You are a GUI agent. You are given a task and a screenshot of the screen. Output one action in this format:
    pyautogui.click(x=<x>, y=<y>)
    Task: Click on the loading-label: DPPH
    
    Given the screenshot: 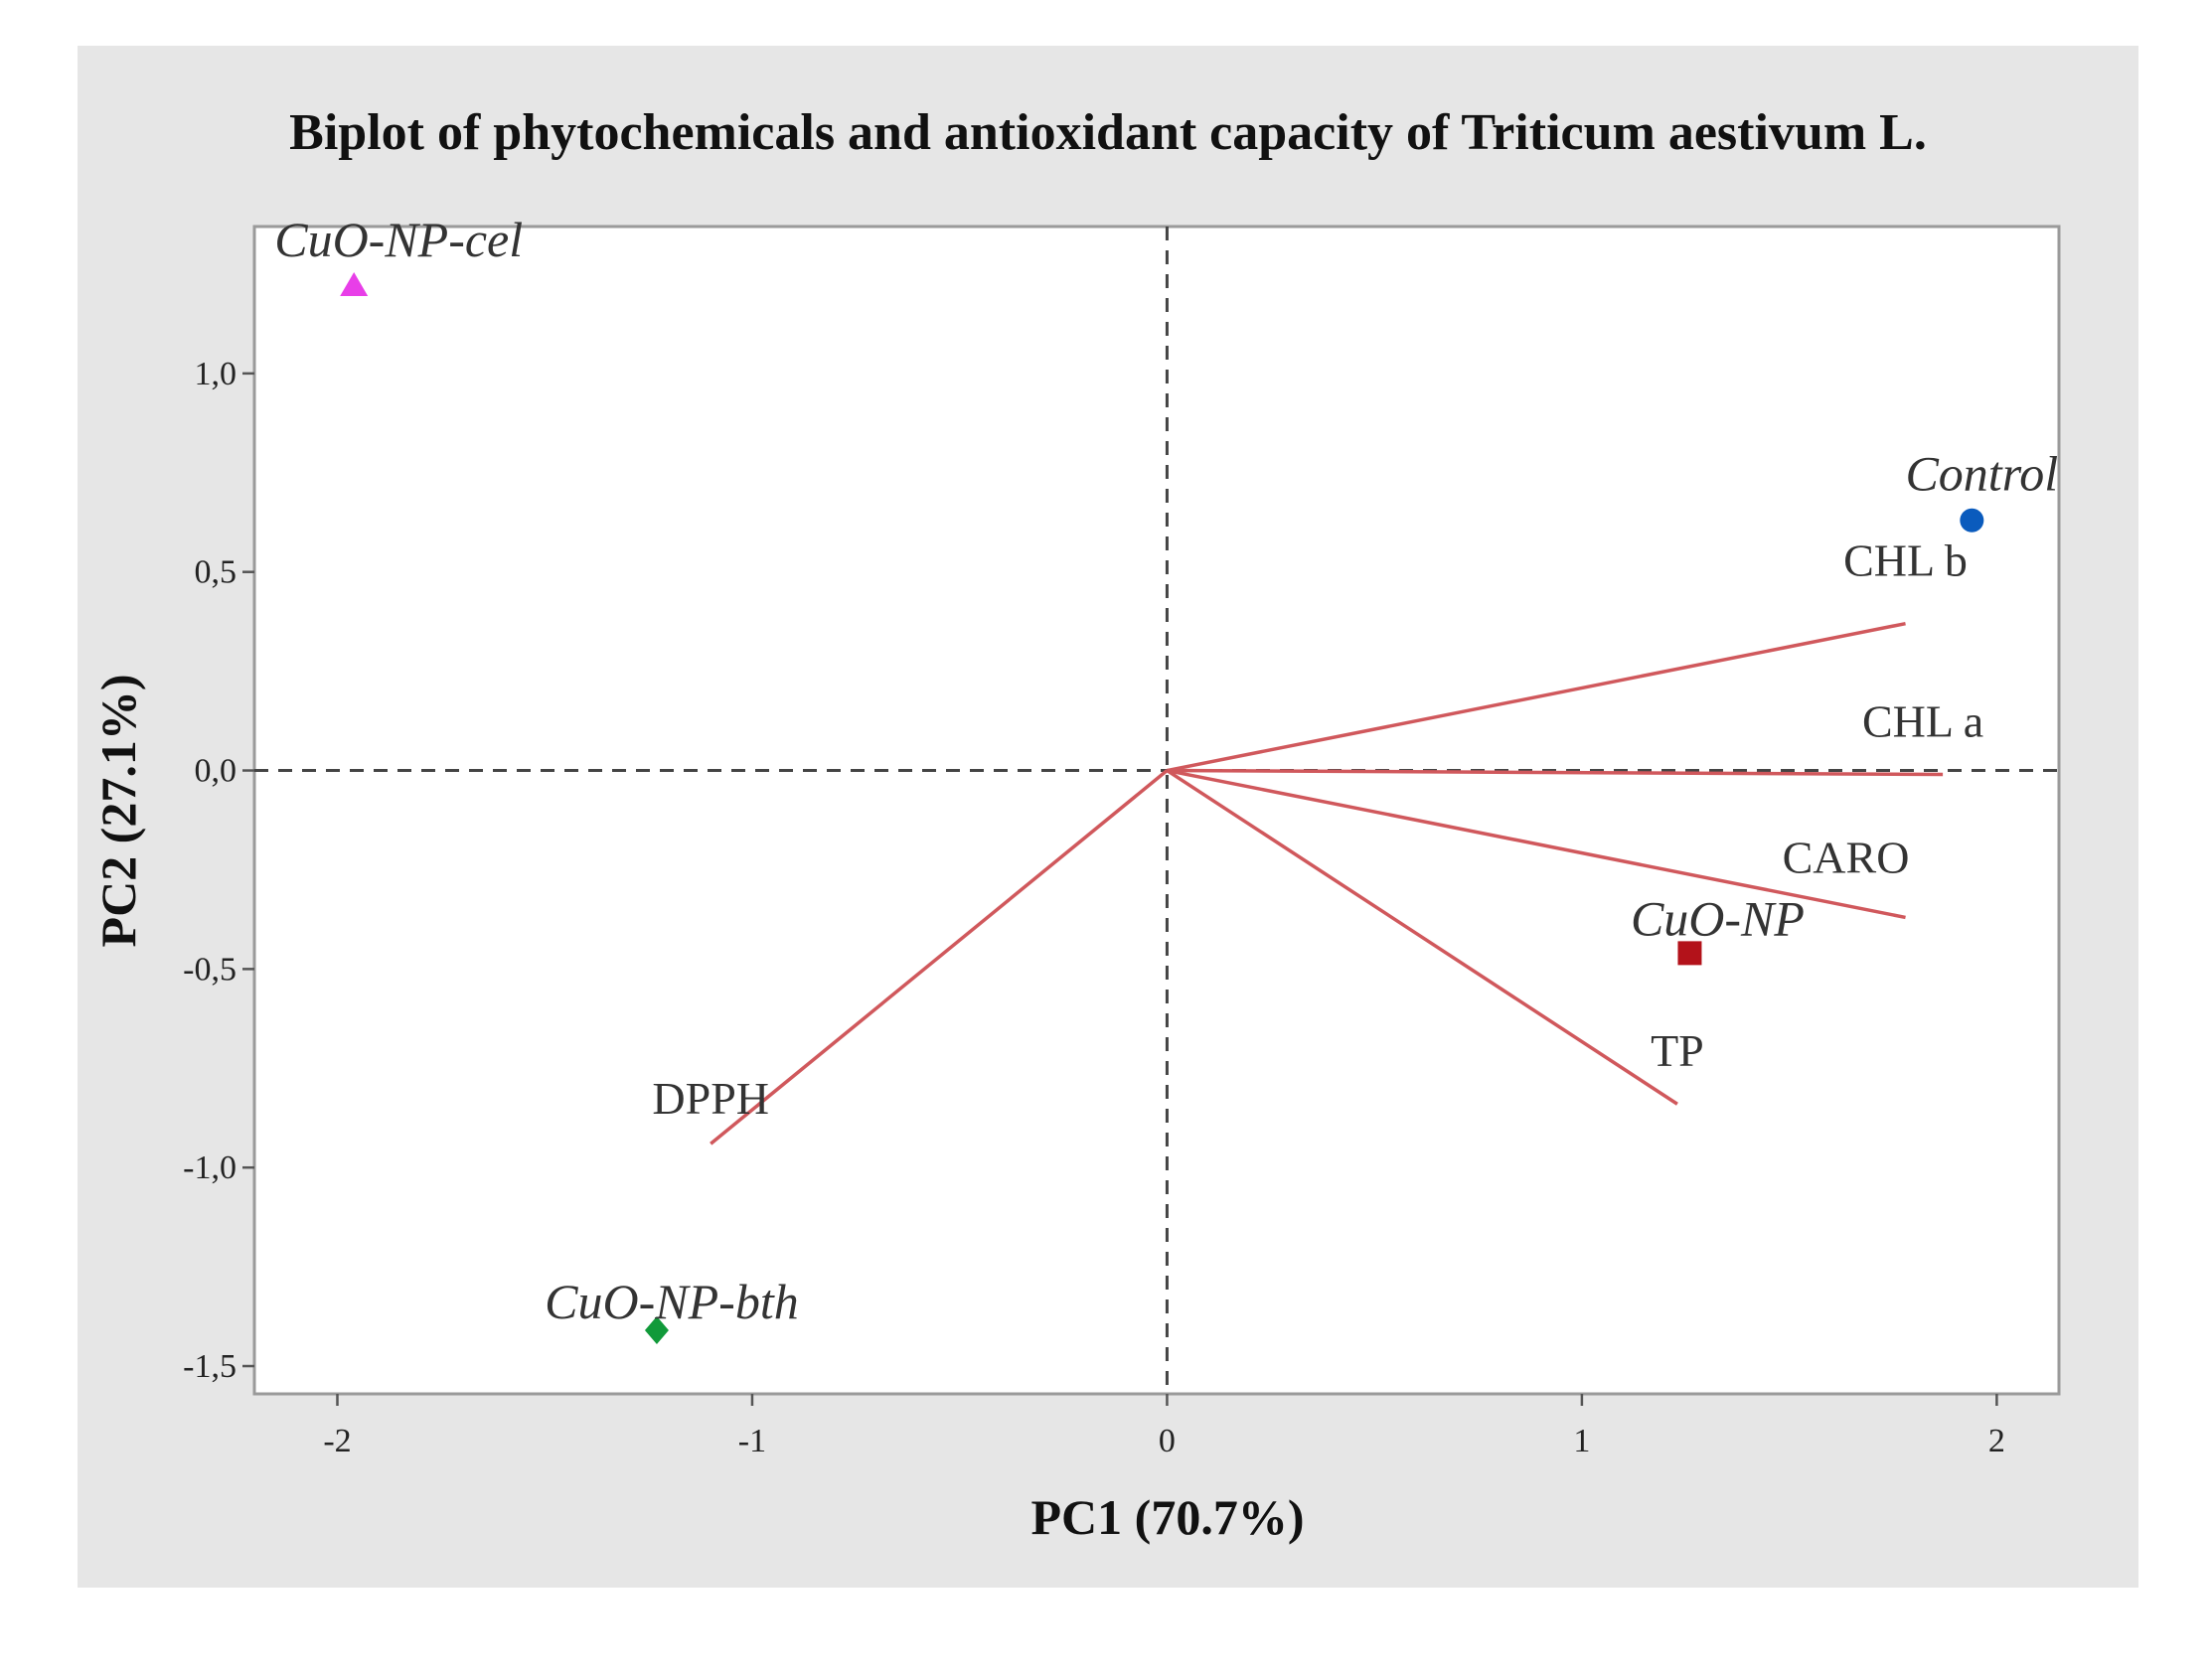 What is the action you would take?
    pyautogui.click(x=710, y=1098)
    